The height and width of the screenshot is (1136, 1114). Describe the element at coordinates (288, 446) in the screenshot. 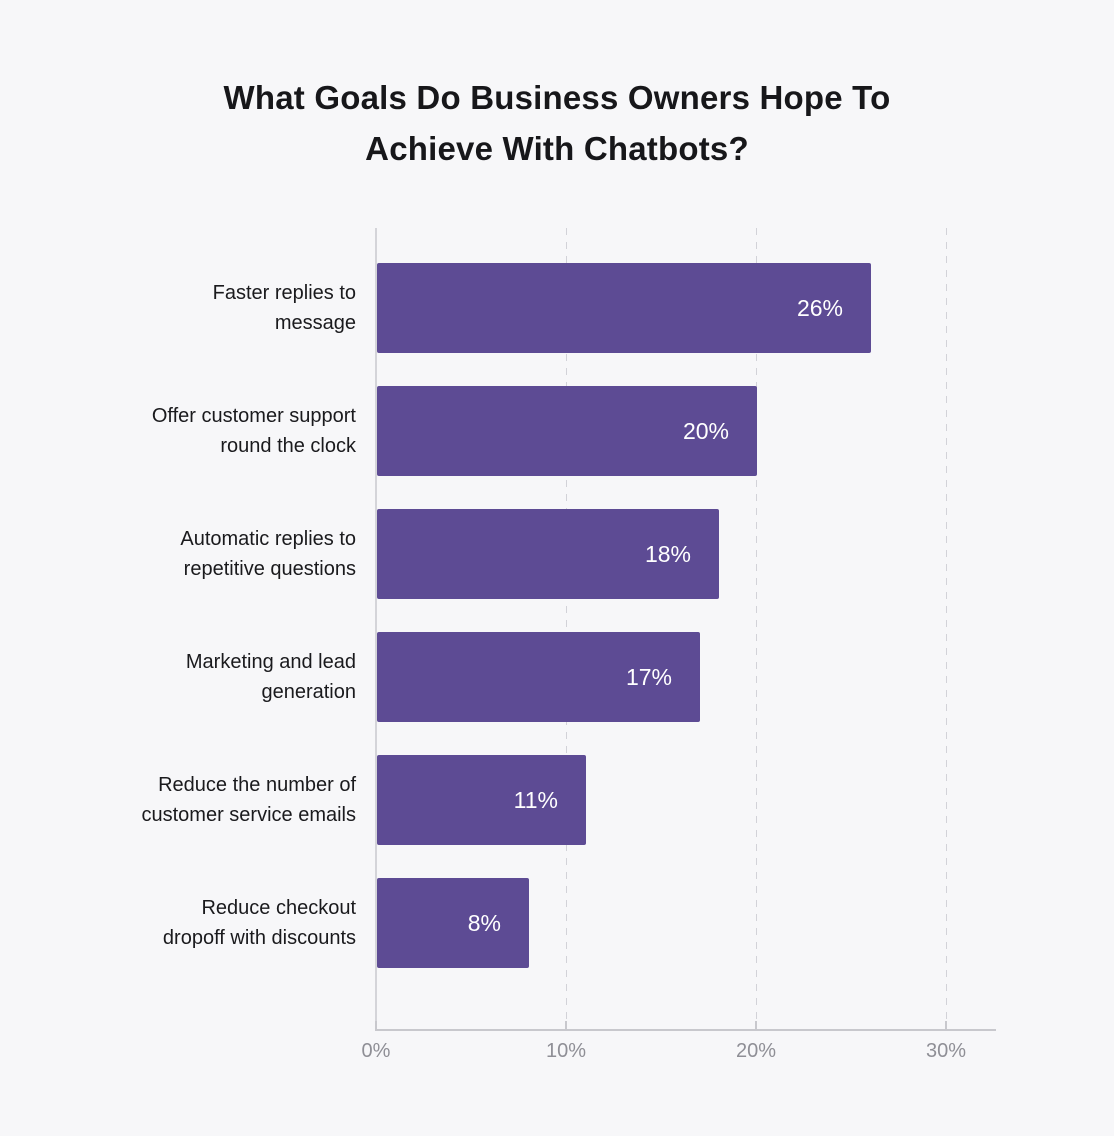

I see `category-label-line: round the clock` at that location.